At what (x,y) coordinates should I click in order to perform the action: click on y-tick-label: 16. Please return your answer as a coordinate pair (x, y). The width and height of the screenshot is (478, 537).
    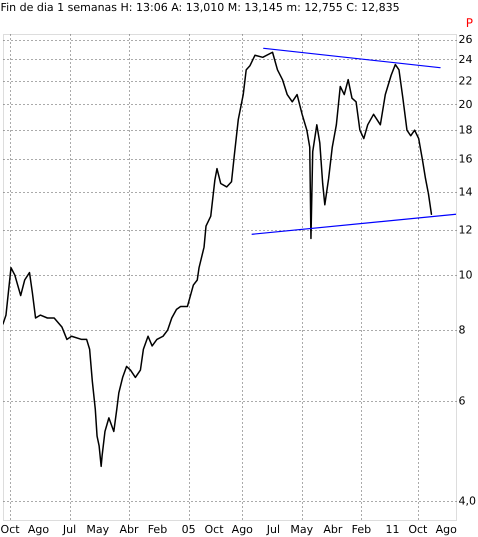
    Looking at the image, I should click on (465, 159).